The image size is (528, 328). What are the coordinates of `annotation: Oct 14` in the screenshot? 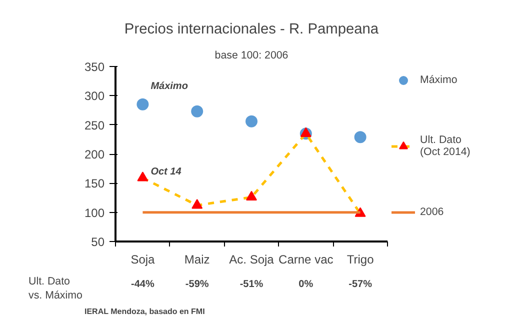 It's located at (166, 172).